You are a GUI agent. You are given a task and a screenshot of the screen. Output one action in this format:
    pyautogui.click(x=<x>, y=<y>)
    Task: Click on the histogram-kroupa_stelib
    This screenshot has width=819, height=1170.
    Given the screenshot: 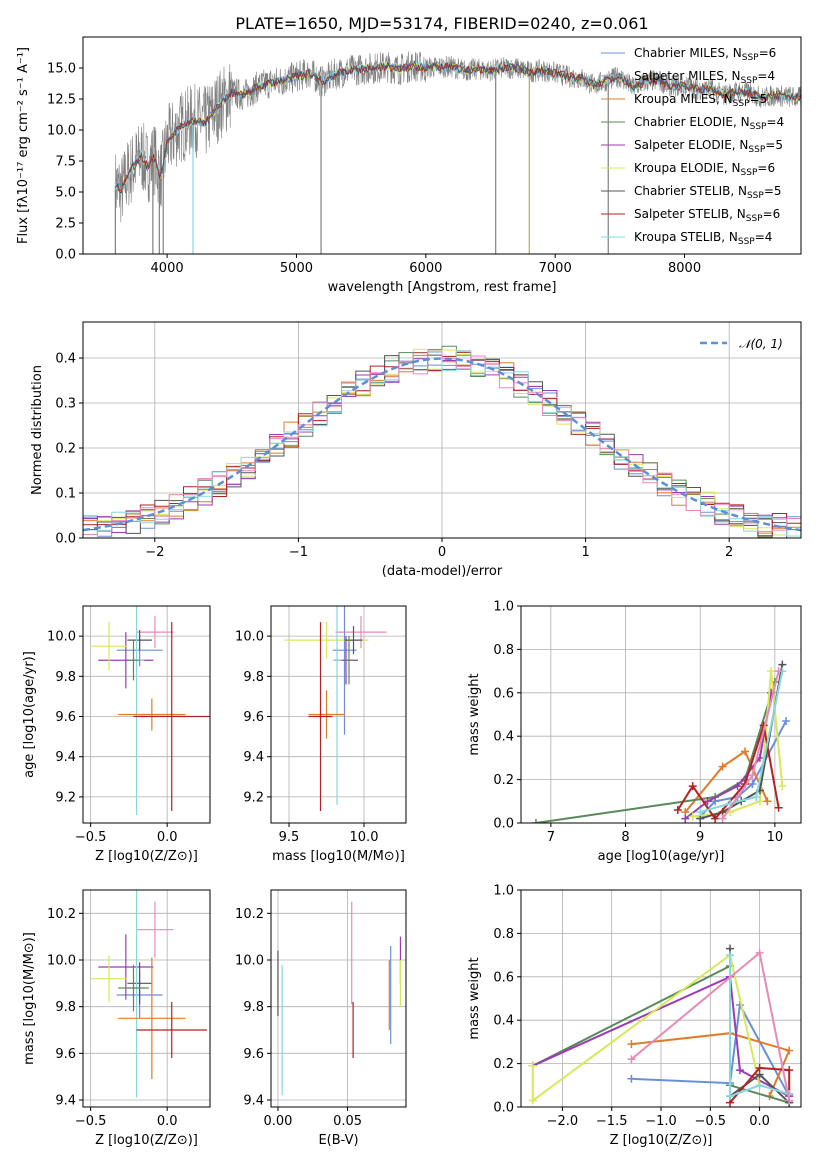 What is the action you would take?
    pyautogui.click(x=442, y=444)
    